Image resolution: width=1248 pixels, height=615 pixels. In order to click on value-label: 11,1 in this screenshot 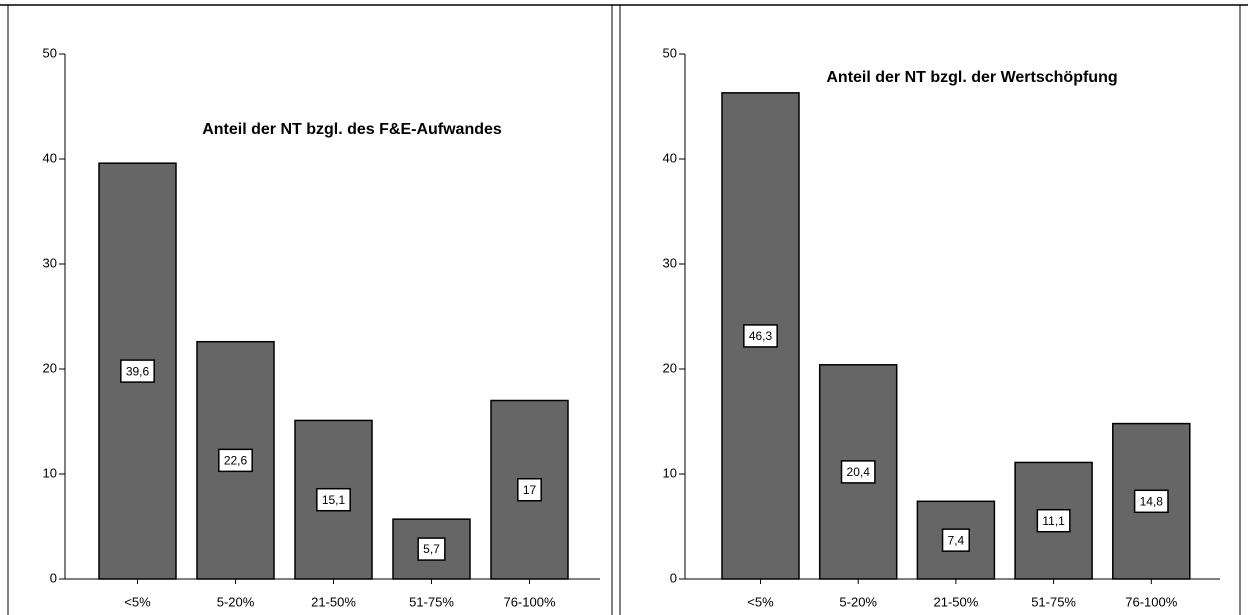, I will do `click(1053, 521)`.